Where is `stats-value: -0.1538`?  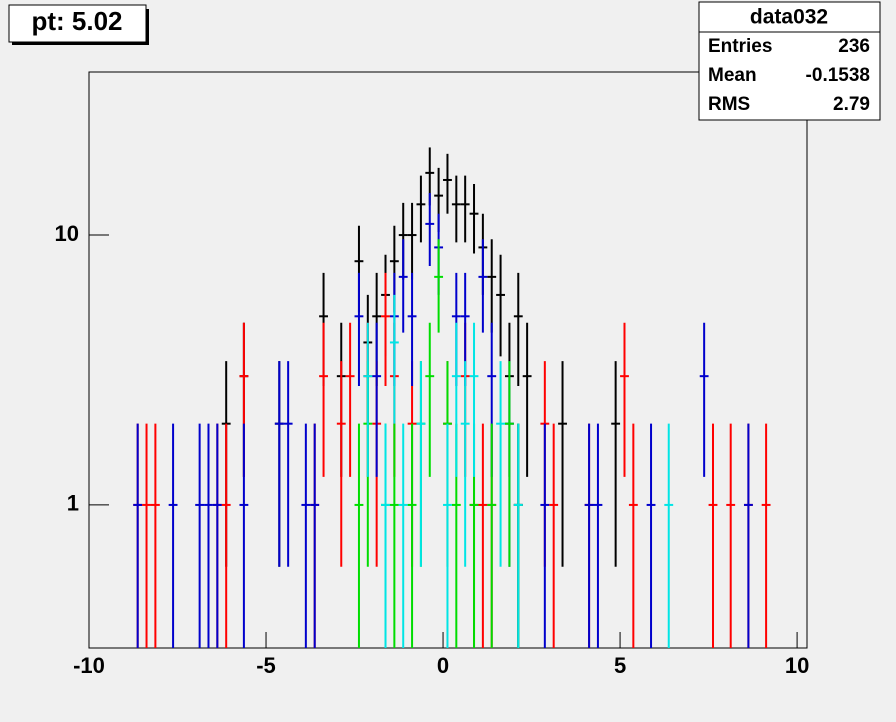
stats-value: -0.1538 is located at coordinates (838, 75).